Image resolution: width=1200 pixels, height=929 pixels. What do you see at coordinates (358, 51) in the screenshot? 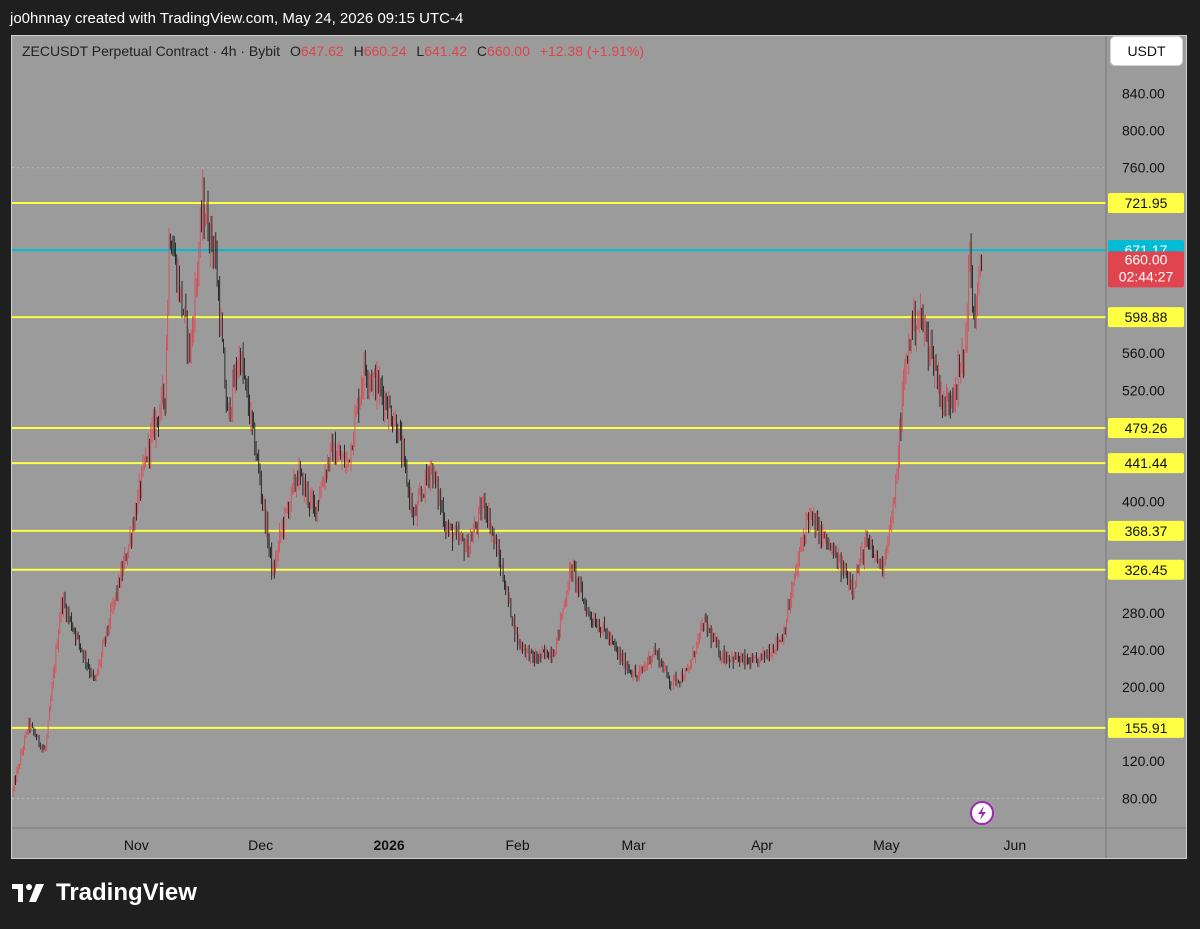
I see `high-label: H` at bounding box center [358, 51].